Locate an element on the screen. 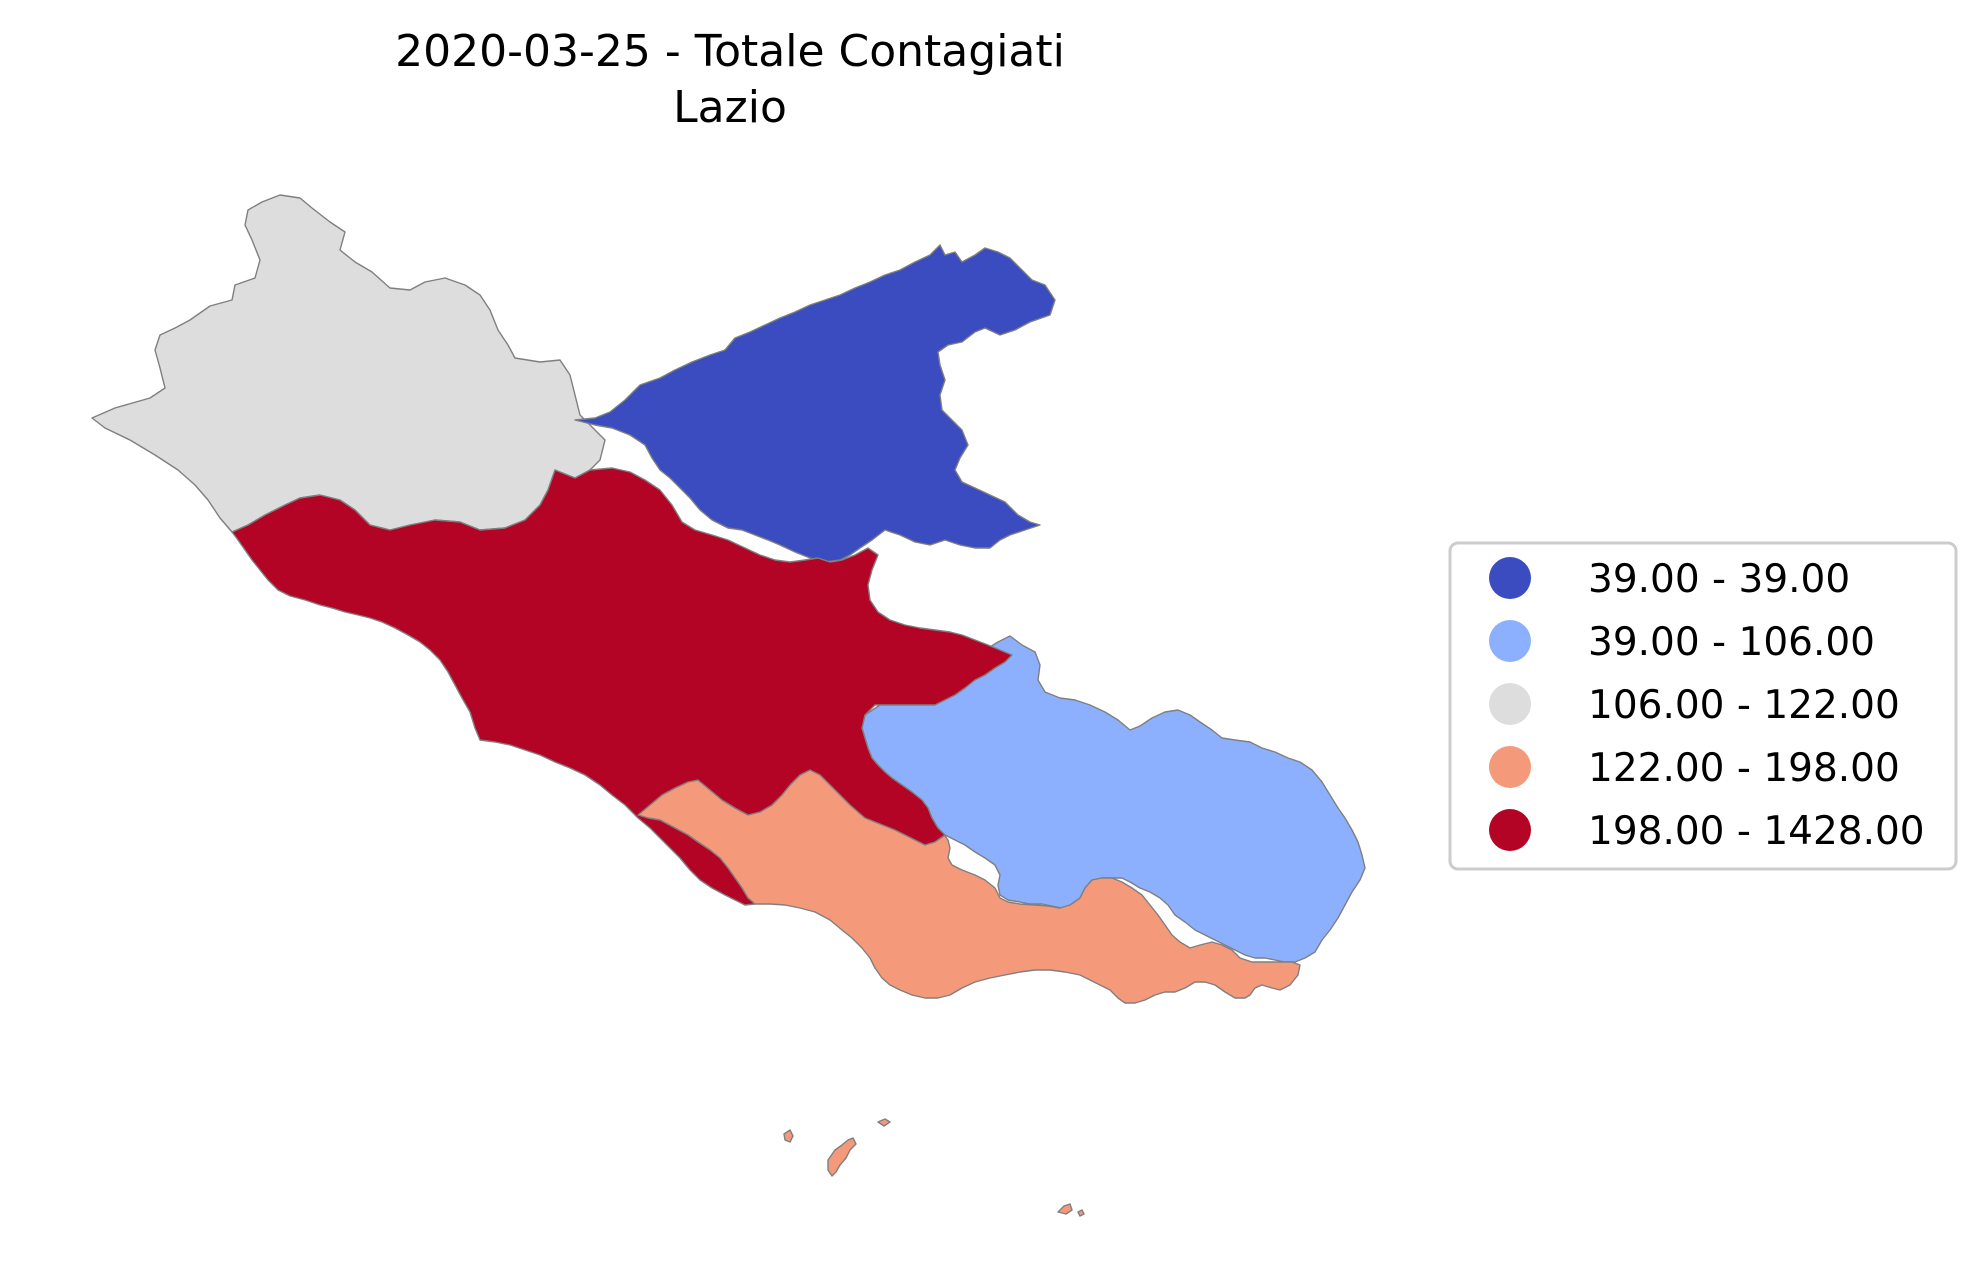 The height and width of the screenshot is (1287, 1981). legend-item: 39.00 - 39.00 is located at coordinates (1669, 579).